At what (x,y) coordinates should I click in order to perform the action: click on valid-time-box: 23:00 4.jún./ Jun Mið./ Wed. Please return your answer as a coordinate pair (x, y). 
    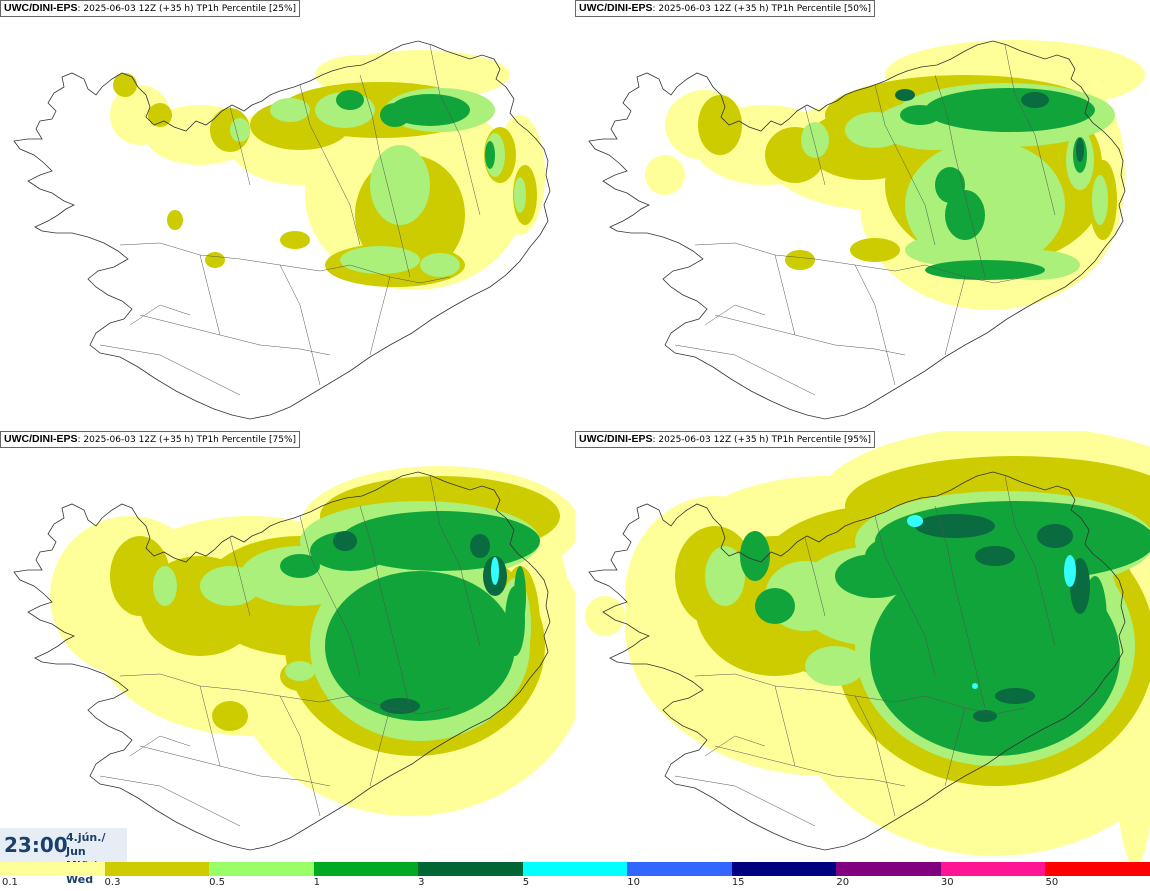
    Looking at the image, I should click on (63, 857).